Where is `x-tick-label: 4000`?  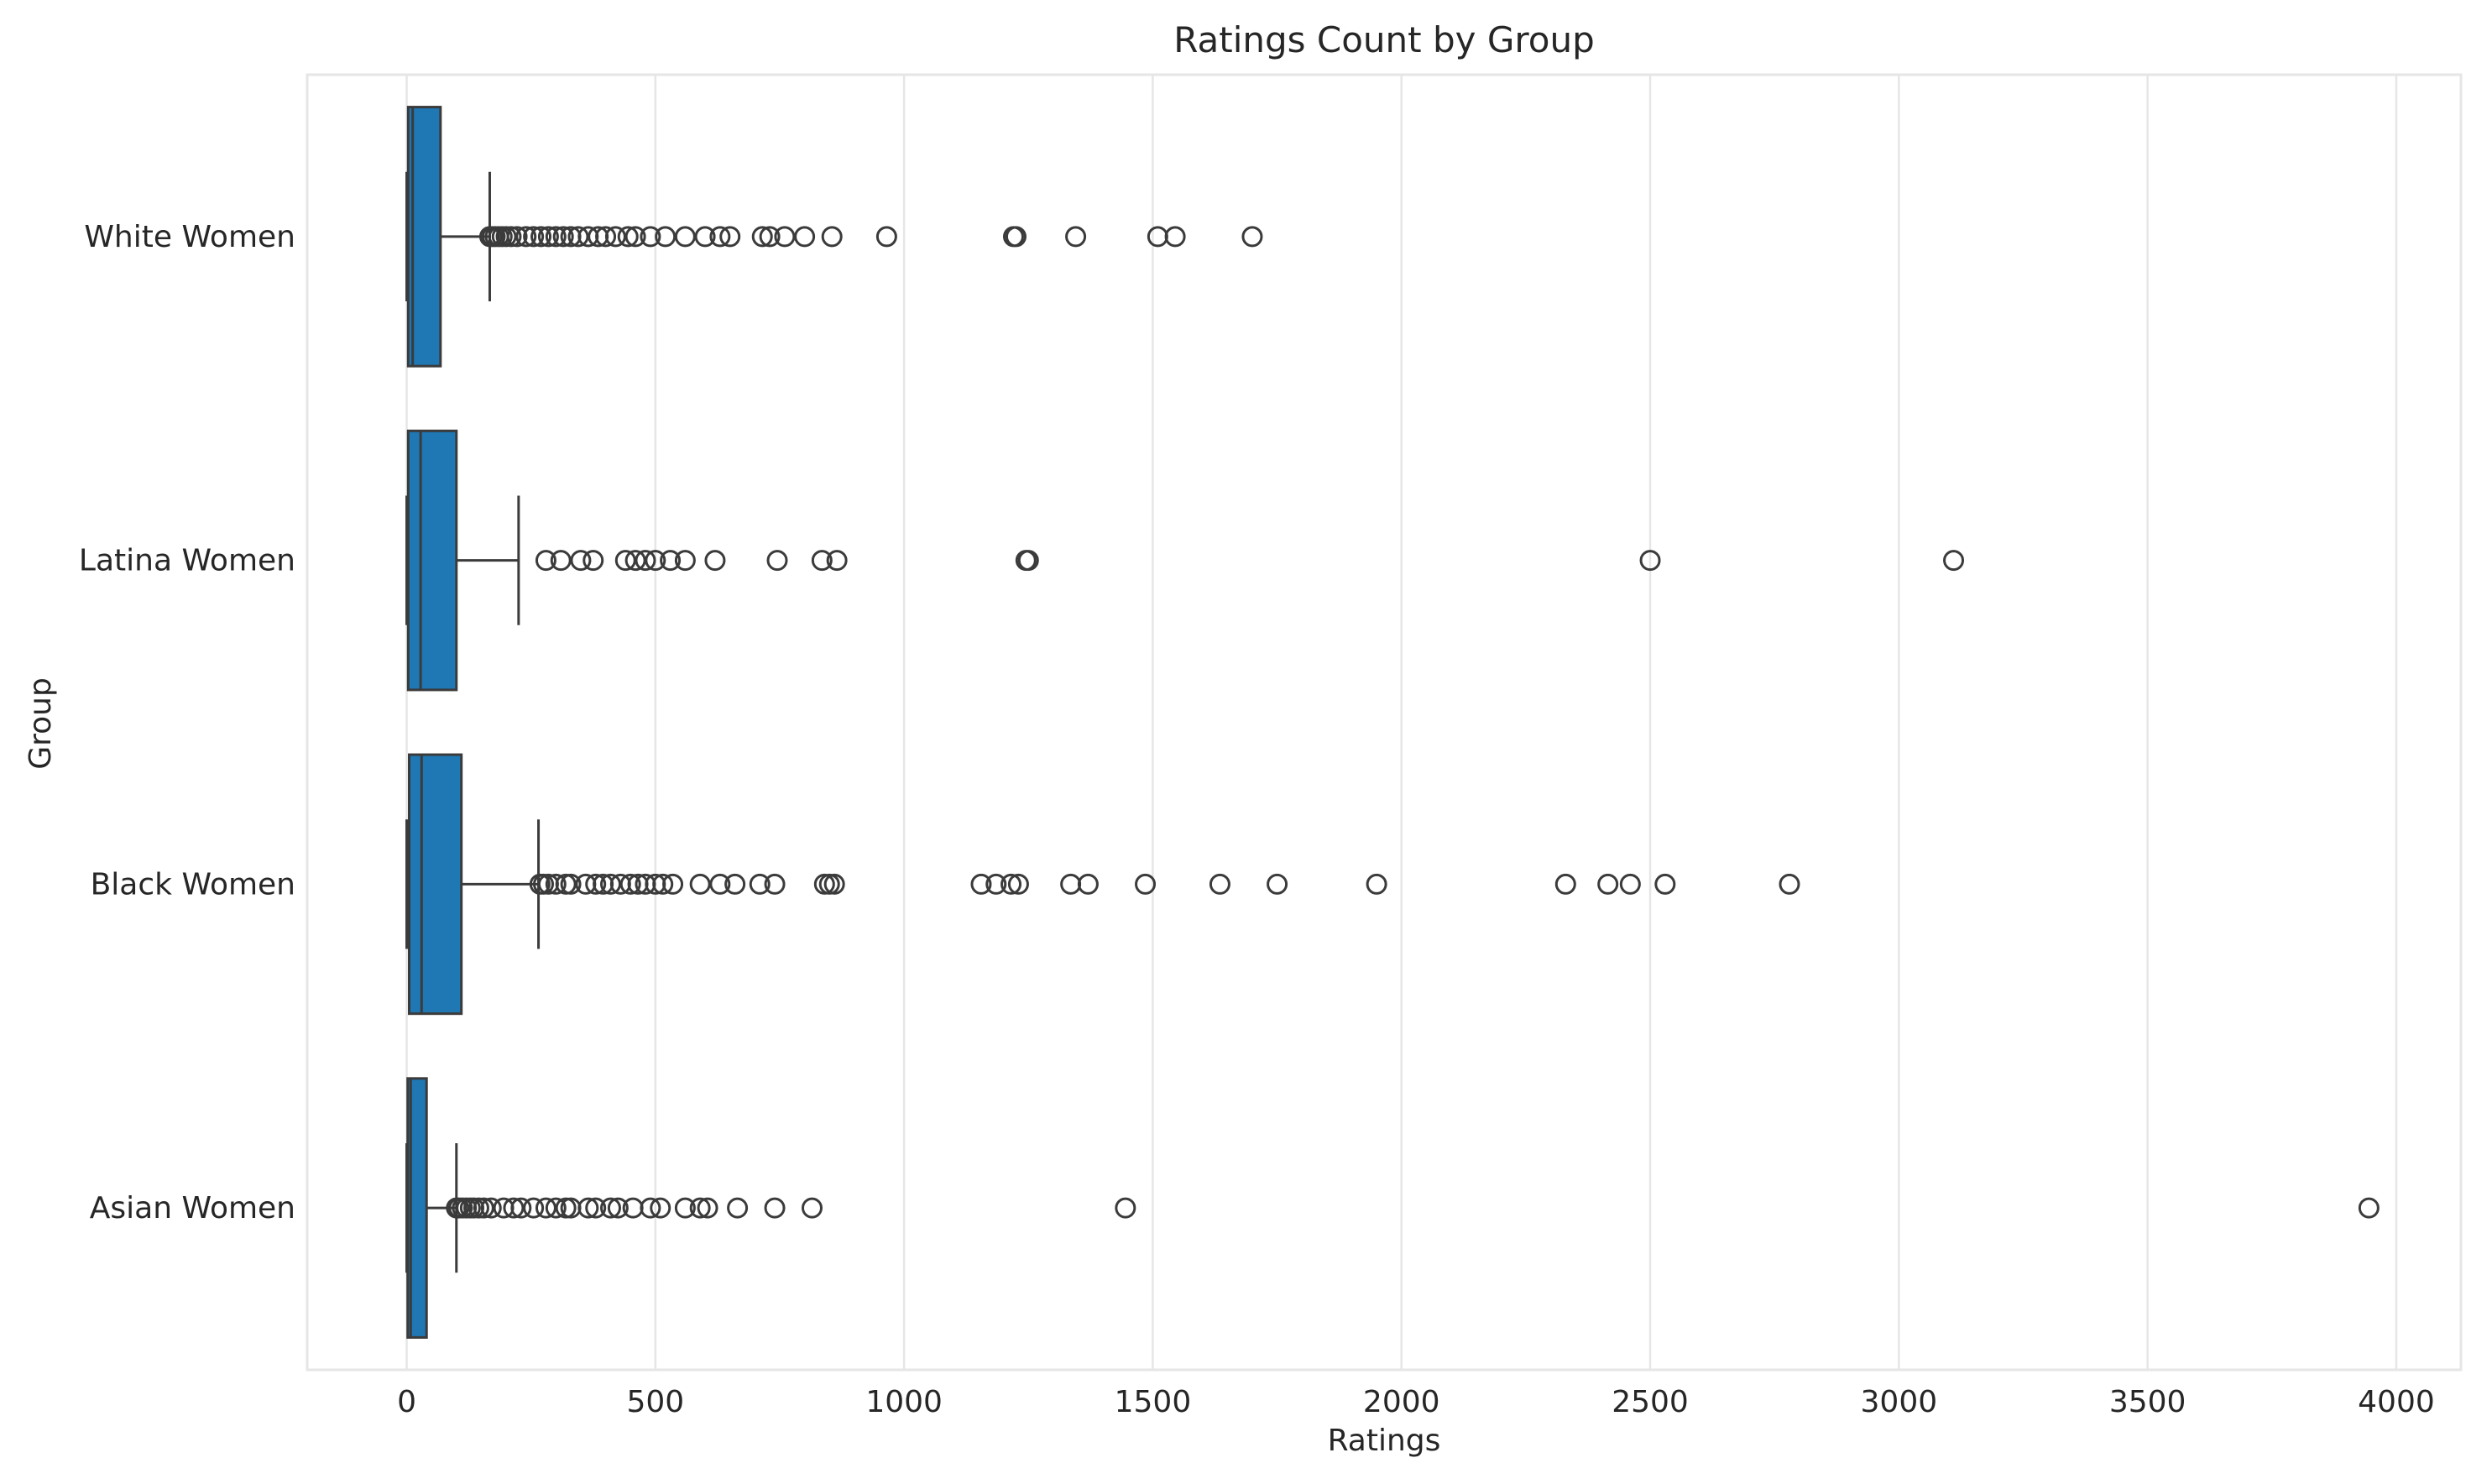 x-tick-label: 4000 is located at coordinates (2396, 1402).